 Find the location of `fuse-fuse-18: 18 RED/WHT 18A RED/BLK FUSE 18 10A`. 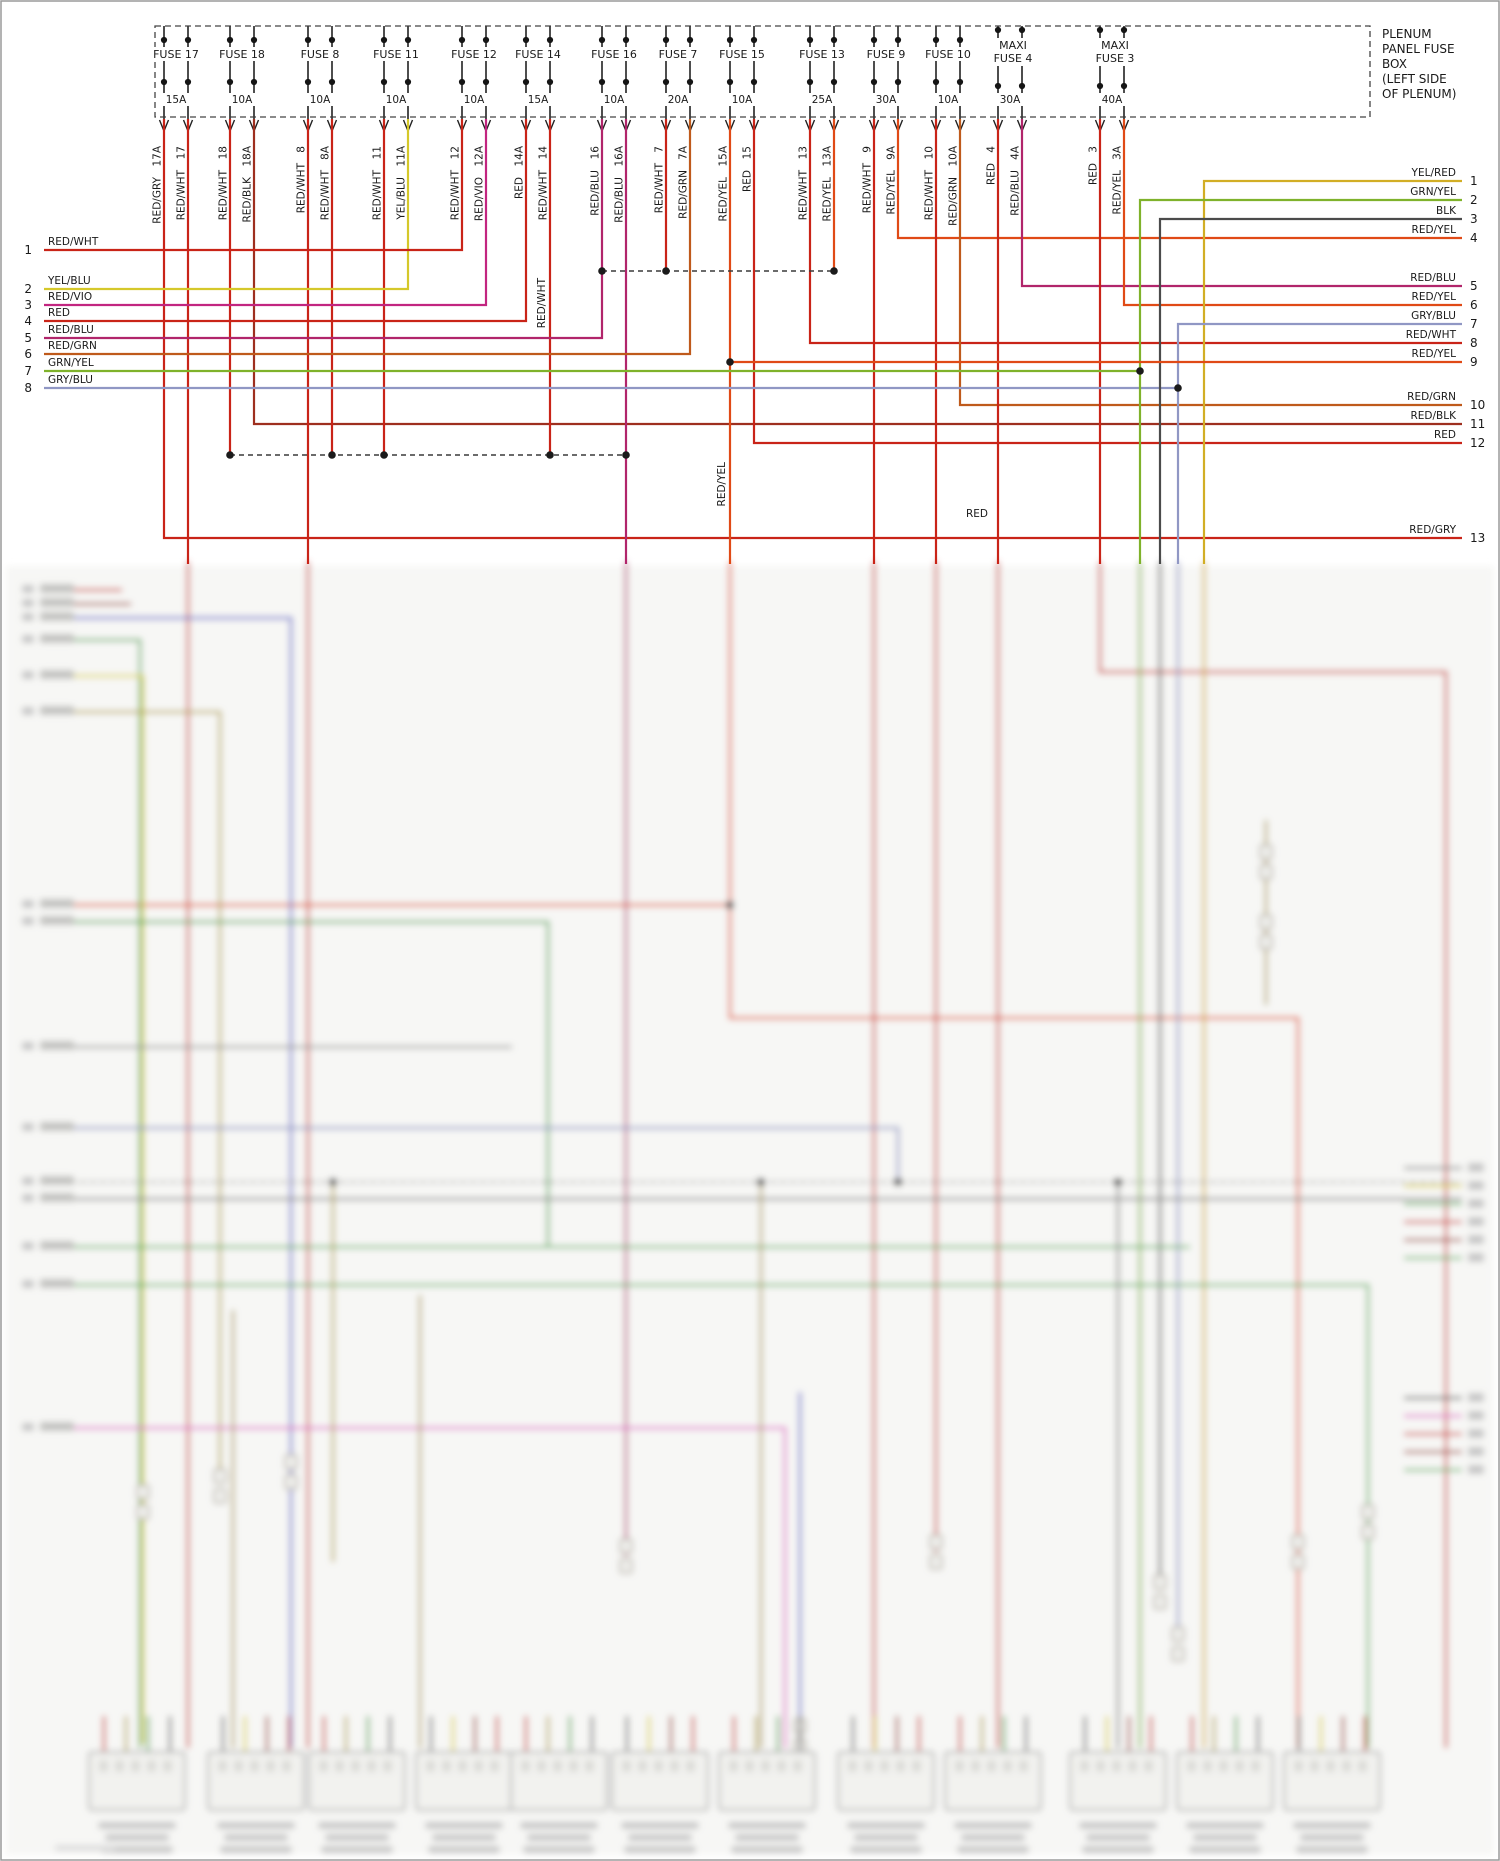

fuse-fuse-18: 18 RED/WHT 18A RED/BLK FUSE 18 10A is located at coordinates (242, 124).